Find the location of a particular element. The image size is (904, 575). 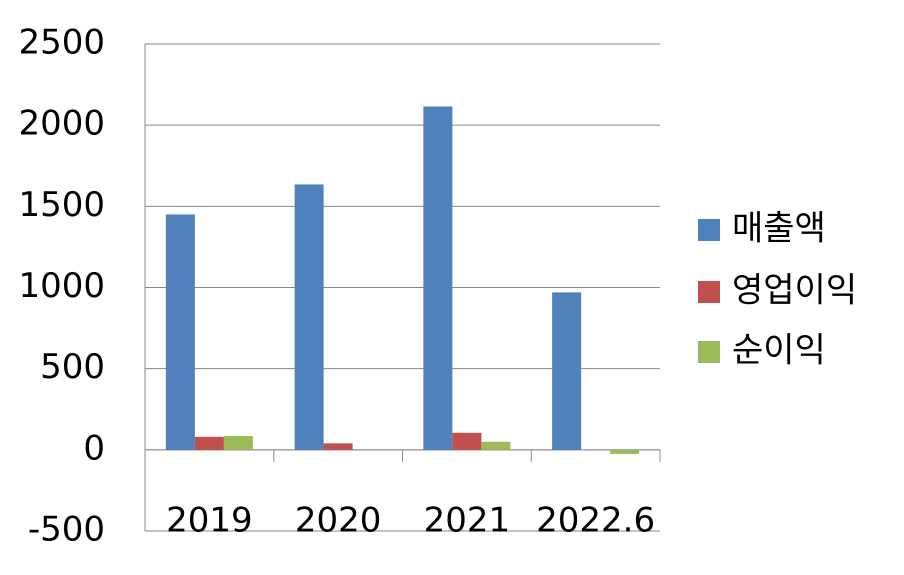

legend-label: 순이익 is located at coordinates (779, 351).